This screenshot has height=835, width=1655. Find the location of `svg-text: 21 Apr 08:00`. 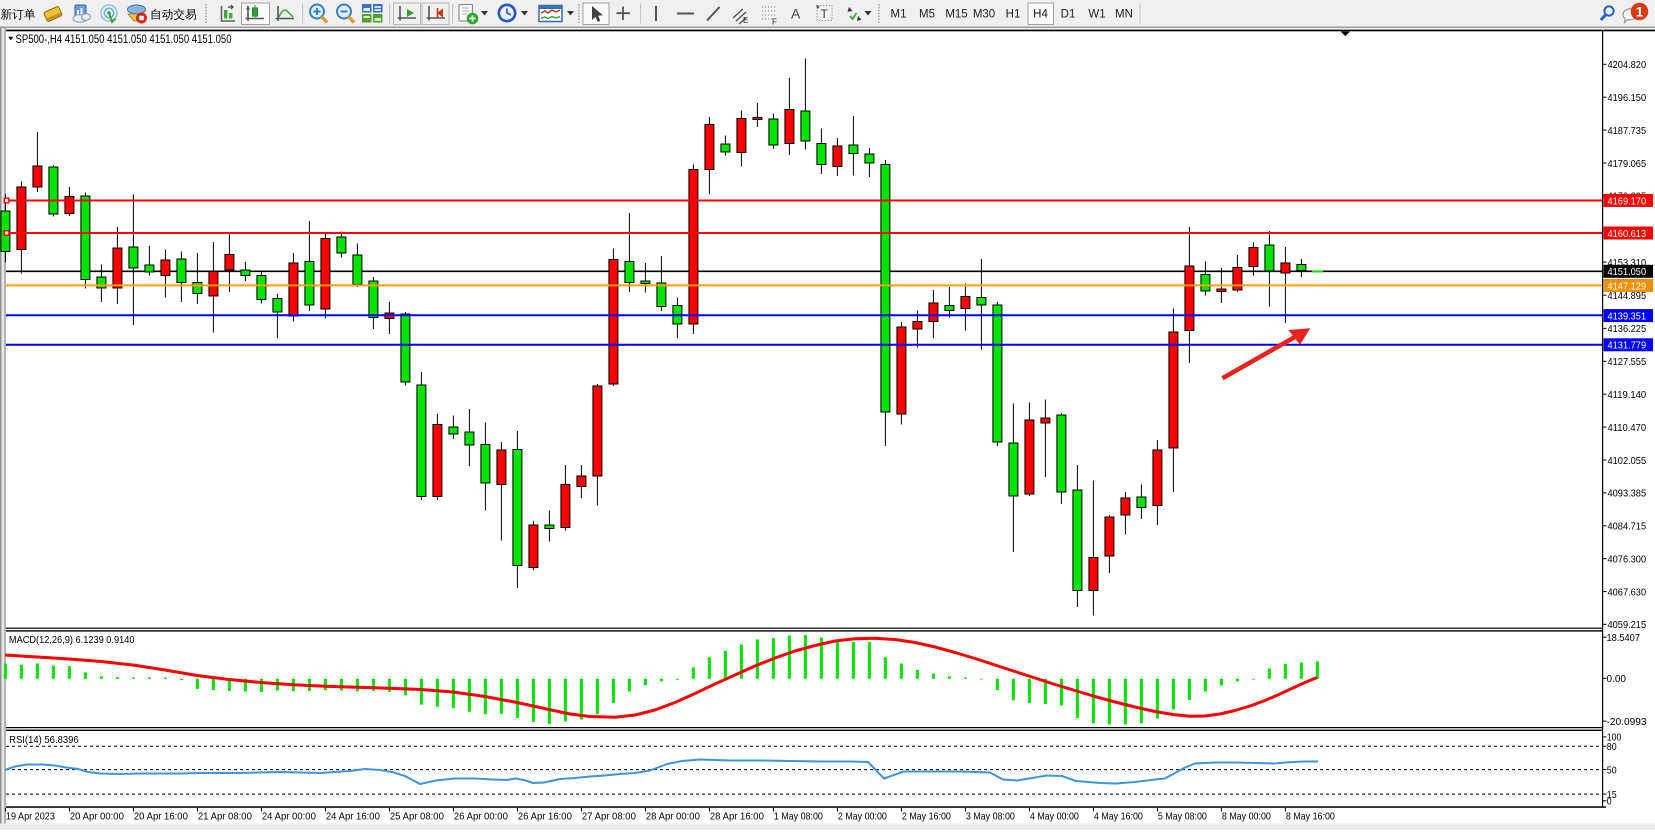

svg-text: 21 Apr 08:00 is located at coordinates (225, 817).